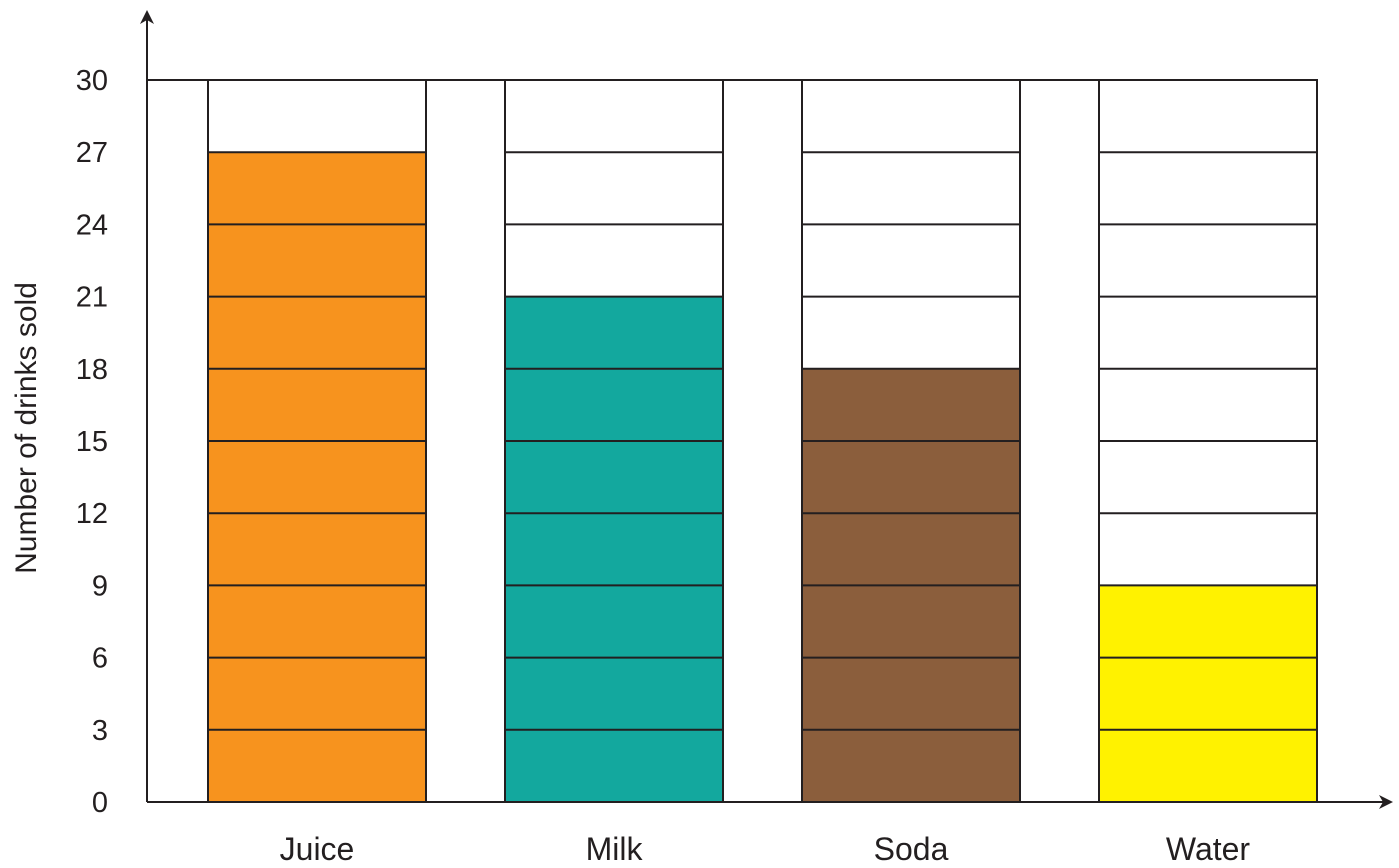  What do you see at coordinates (317, 477) in the screenshot?
I see `bar-juice` at bounding box center [317, 477].